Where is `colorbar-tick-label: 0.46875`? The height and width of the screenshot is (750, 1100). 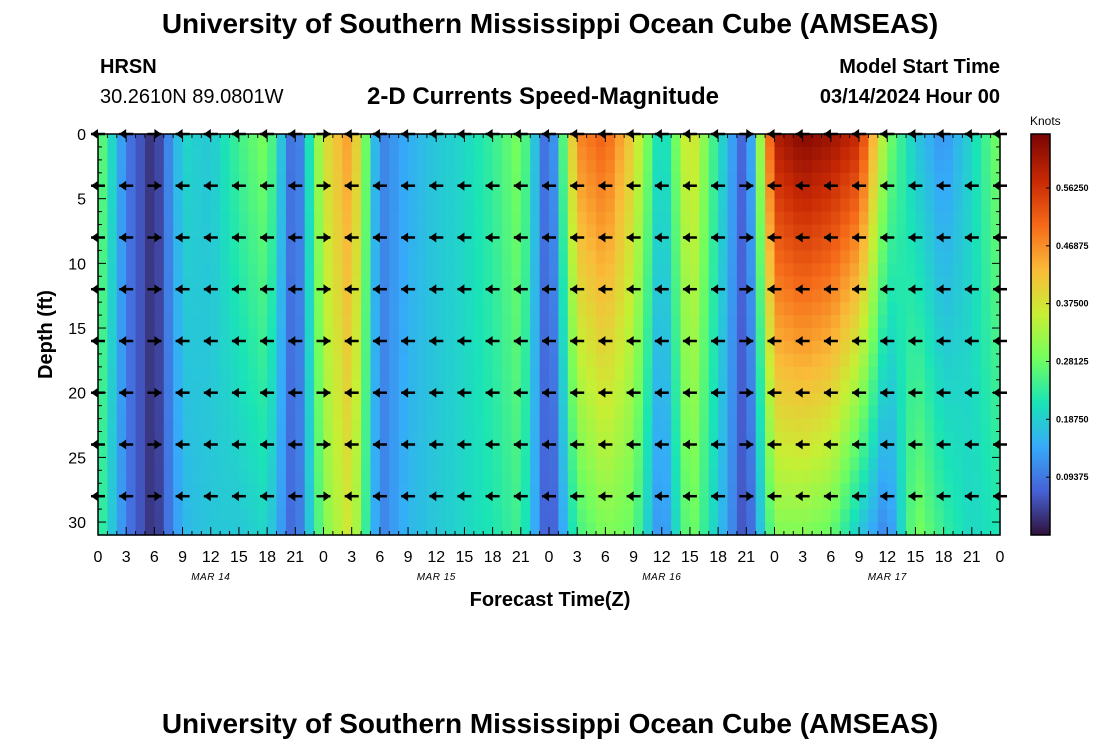 colorbar-tick-label: 0.46875 is located at coordinates (1072, 246).